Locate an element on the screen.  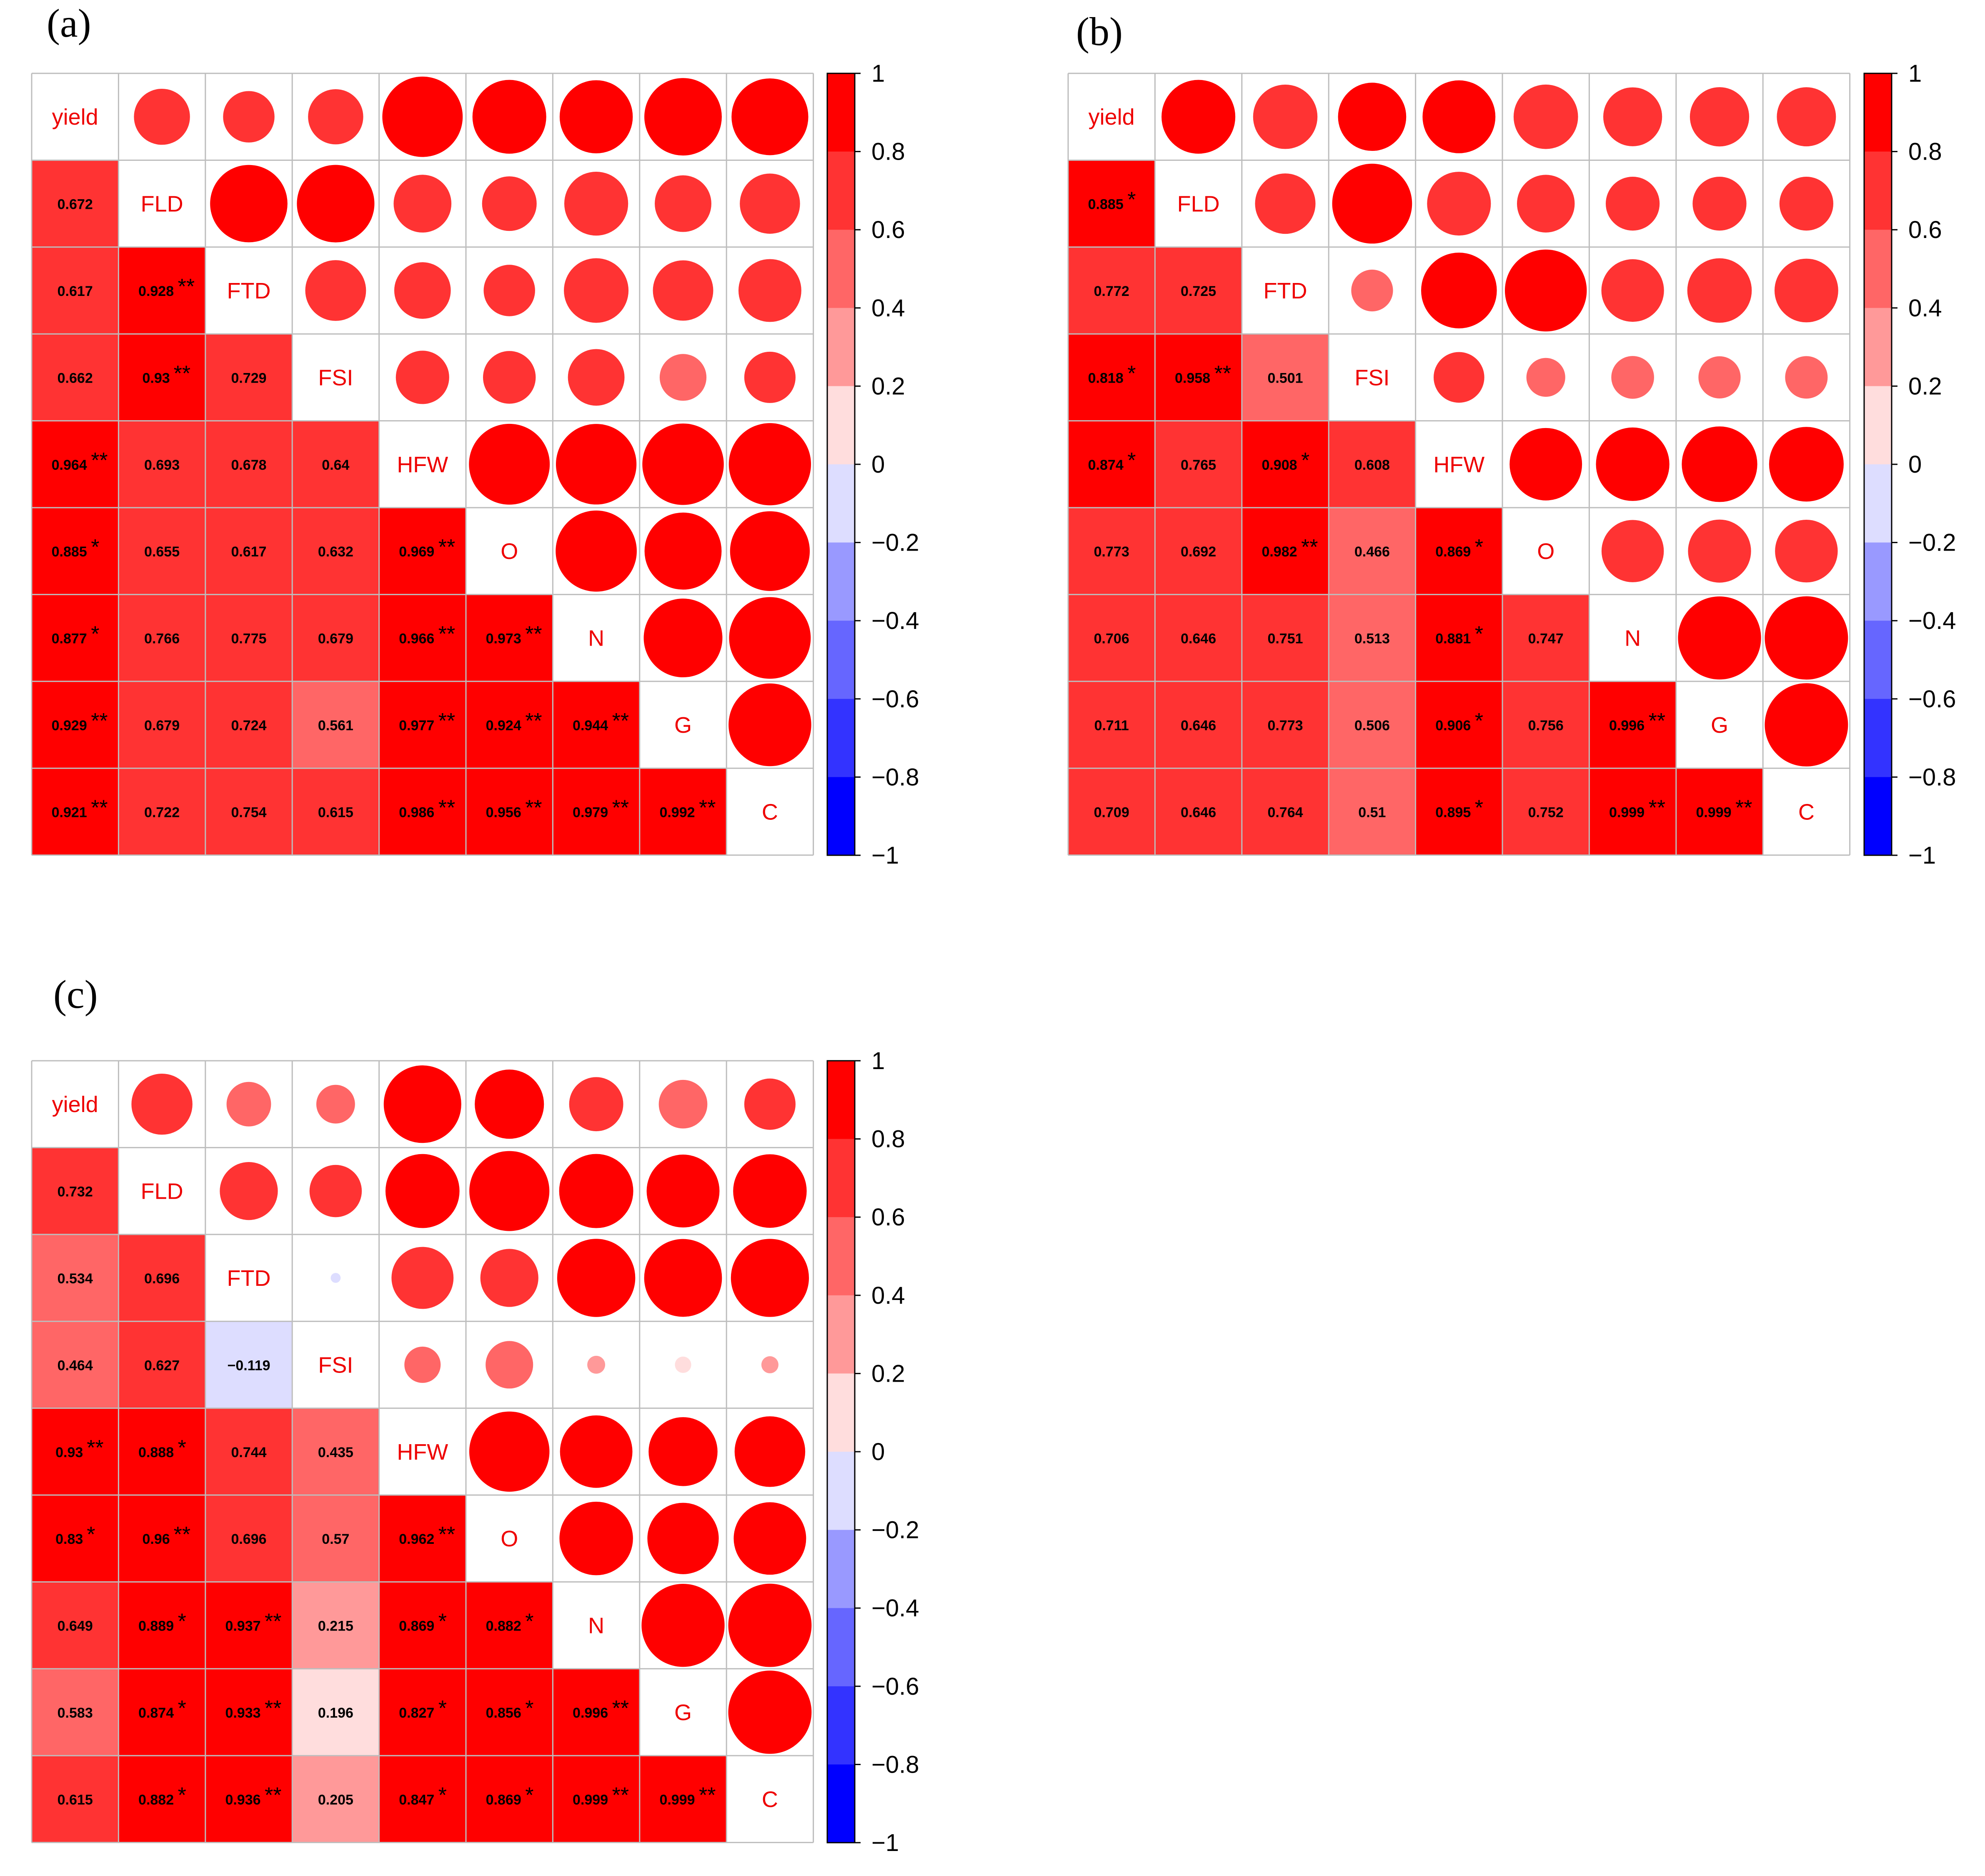
correlation-value-label: 0.885 is located at coordinates (69, 552).